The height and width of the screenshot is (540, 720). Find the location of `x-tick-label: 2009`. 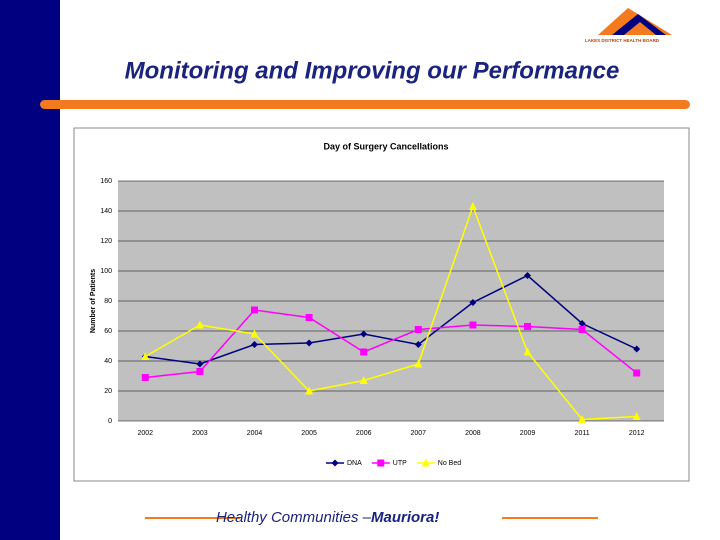

x-tick-label: 2009 is located at coordinates (528, 433).